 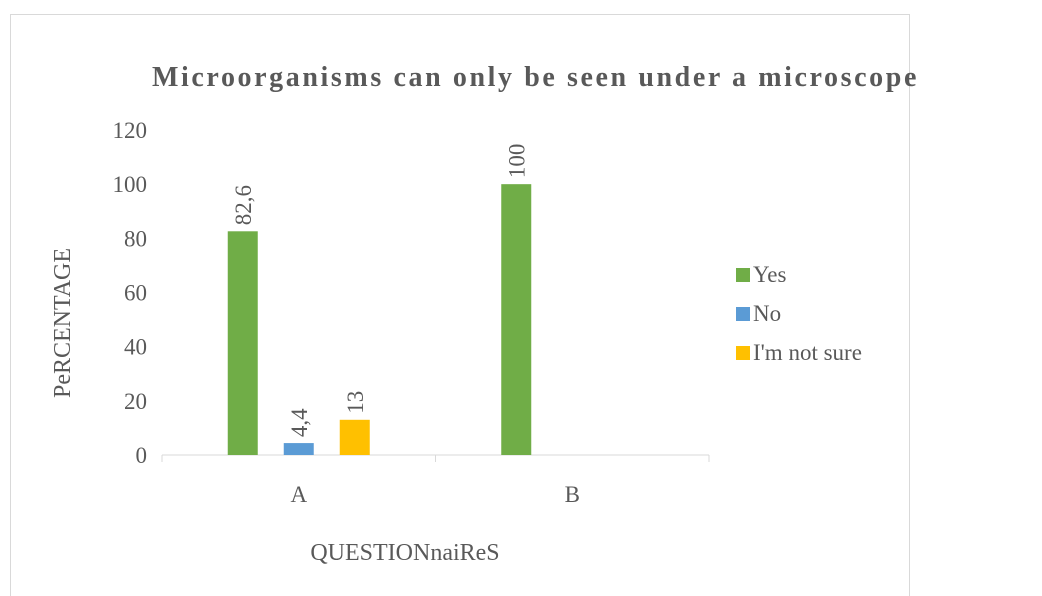 What do you see at coordinates (299, 422) in the screenshot?
I see `data-label: 4,4` at bounding box center [299, 422].